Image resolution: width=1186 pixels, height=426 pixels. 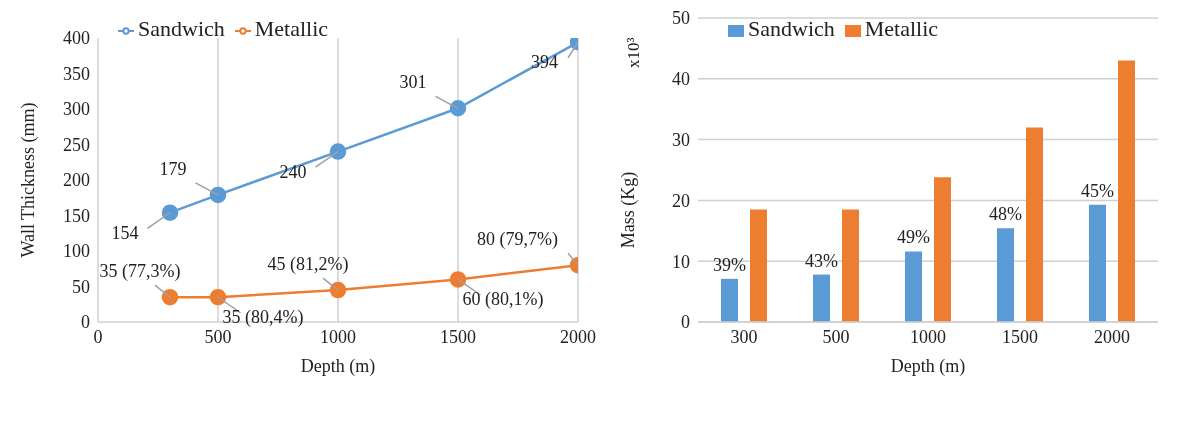 What do you see at coordinates (744, 336) in the screenshot?
I see `x-tick-label: 300` at bounding box center [744, 336].